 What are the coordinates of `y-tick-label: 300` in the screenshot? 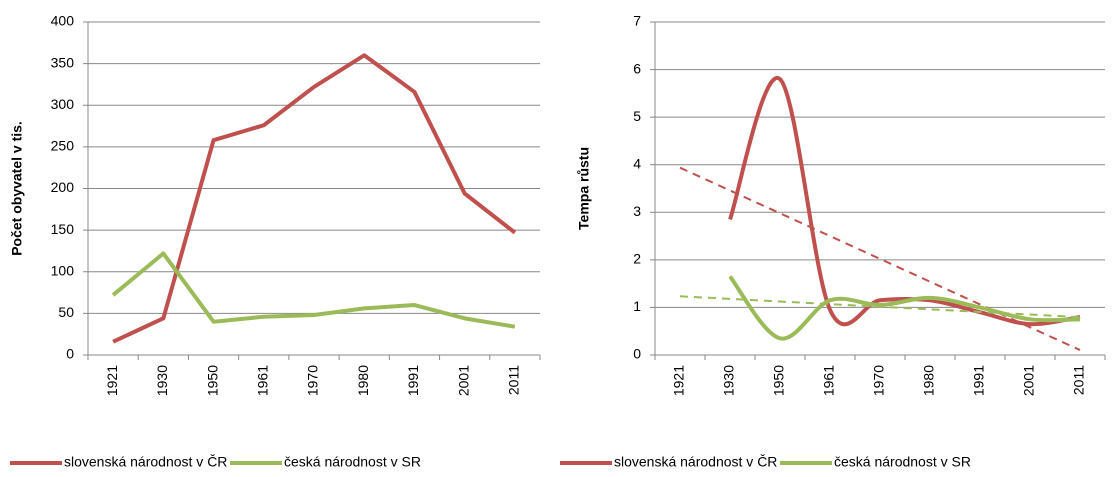 It's located at (63, 104).